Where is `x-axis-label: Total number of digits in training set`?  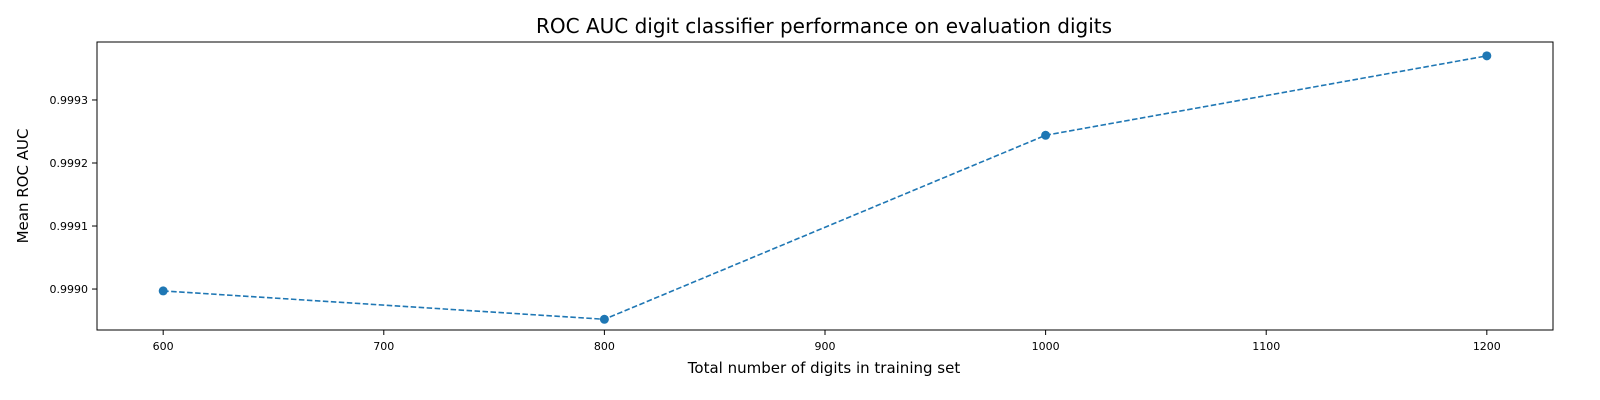 x-axis-label: Total number of digits in training set is located at coordinates (824, 368).